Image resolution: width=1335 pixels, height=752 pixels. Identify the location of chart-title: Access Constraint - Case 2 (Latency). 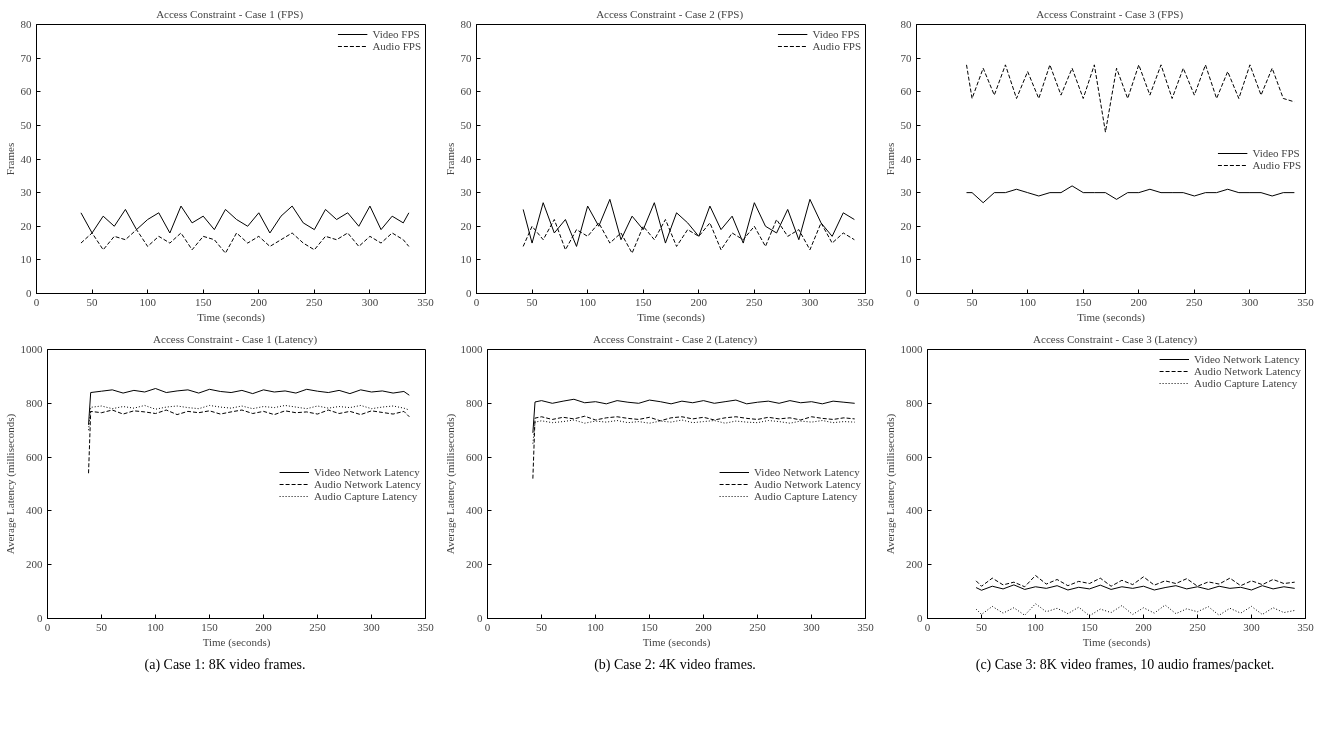
(675, 339).